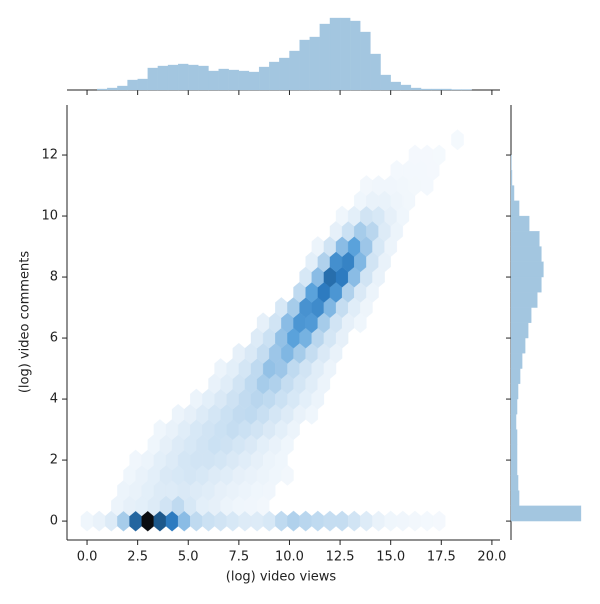  What do you see at coordinates (188, 557) in the screenshot?
I see `x-tick-label: 5.0` at bounding box center [188, 557].